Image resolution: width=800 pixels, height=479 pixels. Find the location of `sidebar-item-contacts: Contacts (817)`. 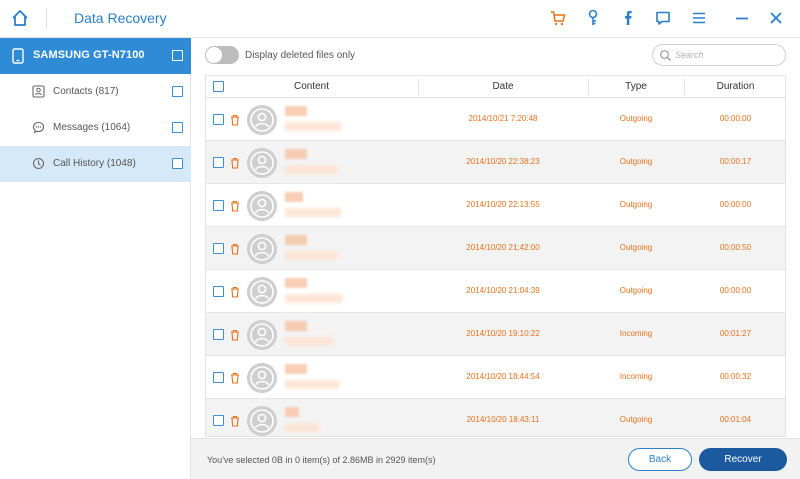

sidebar-item-contacts: Contacts (817) is located at coordinates (95, 92).